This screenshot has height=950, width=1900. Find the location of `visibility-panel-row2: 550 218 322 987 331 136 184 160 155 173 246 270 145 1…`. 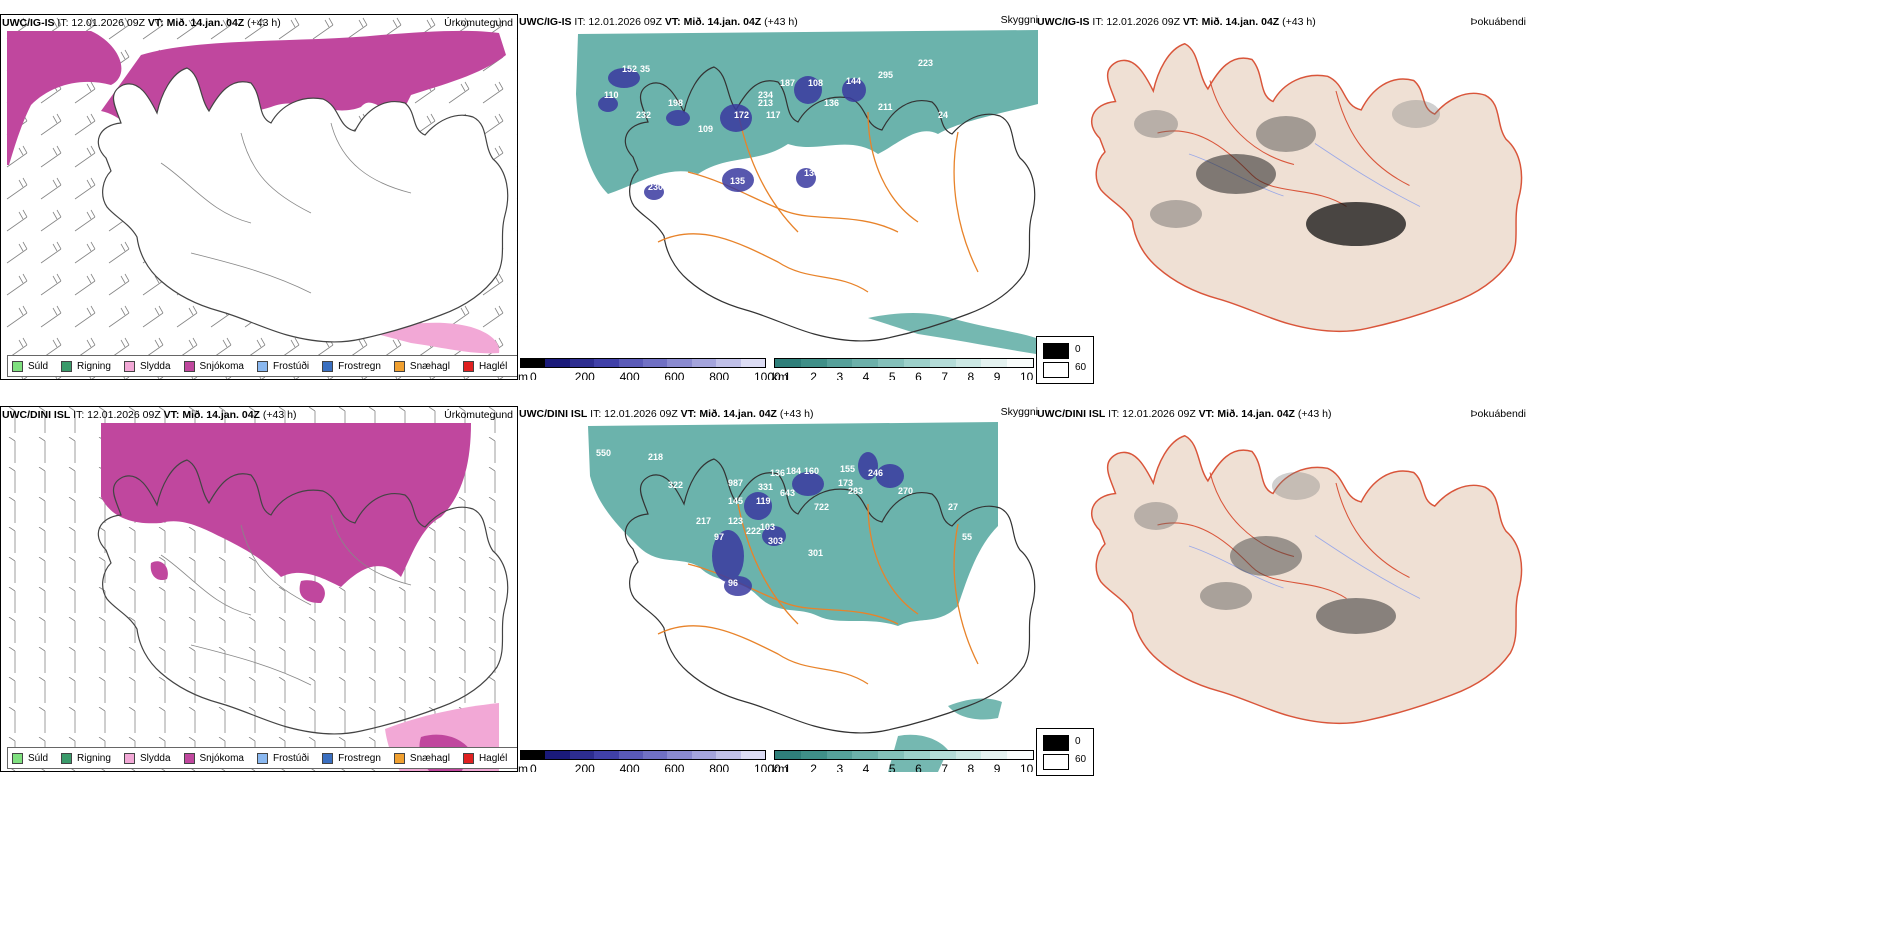

visibility-panel-row2: 550 218 322 987 331 136 184 160 155 173 246 270 145 1… is located at coordinates (778, 589).